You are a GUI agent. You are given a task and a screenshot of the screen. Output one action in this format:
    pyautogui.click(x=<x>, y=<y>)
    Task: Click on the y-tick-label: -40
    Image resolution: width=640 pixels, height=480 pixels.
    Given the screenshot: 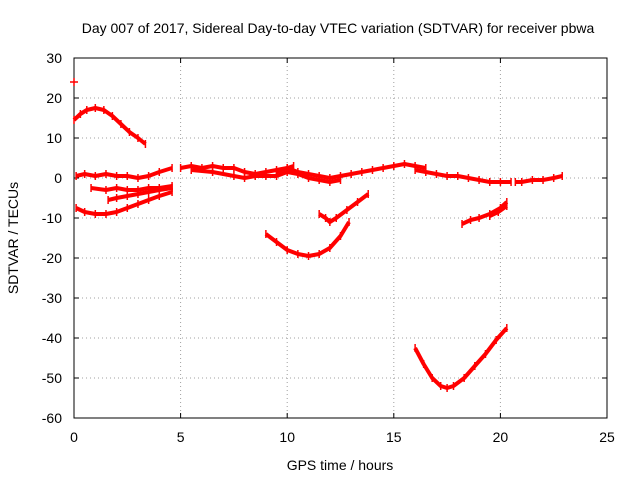 What is the action you would take?
    pyautogui.click(x=52, y=338)
    